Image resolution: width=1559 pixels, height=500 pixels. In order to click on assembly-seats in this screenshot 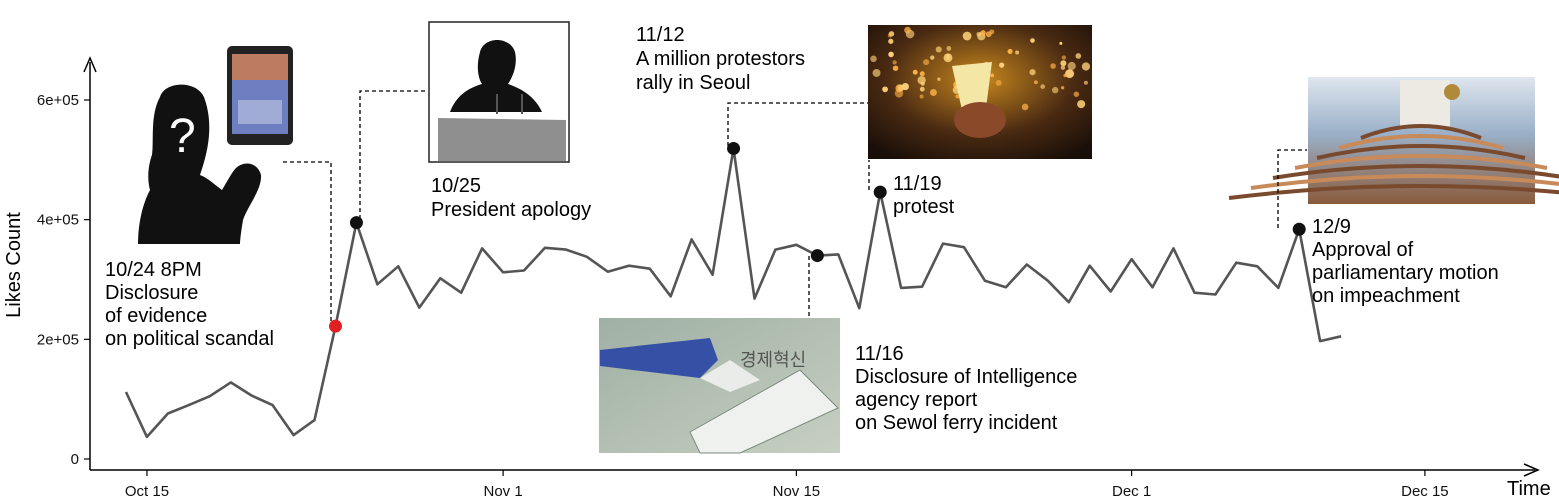, I will do `click(1393, 162)`.